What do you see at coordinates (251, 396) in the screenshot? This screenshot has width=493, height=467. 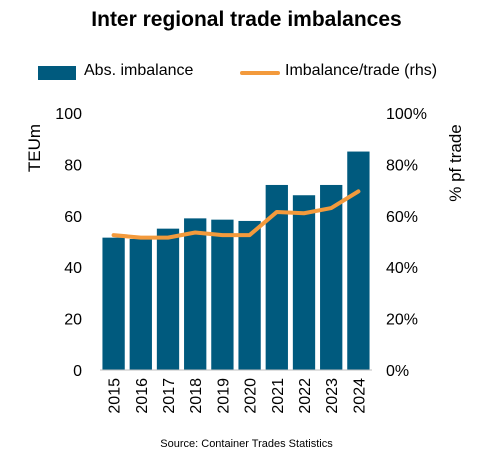 I see `x-tick-label: 2020` at bounding box center [251, 396].